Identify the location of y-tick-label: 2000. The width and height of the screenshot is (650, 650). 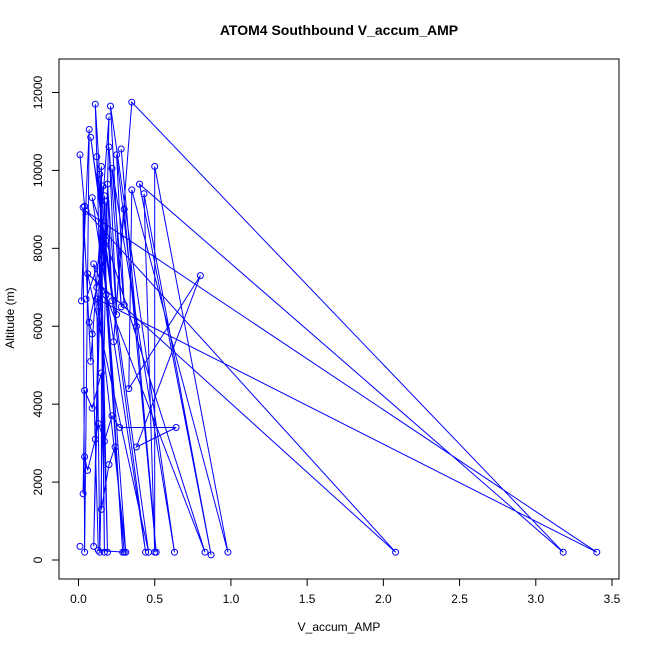
(38, 481).